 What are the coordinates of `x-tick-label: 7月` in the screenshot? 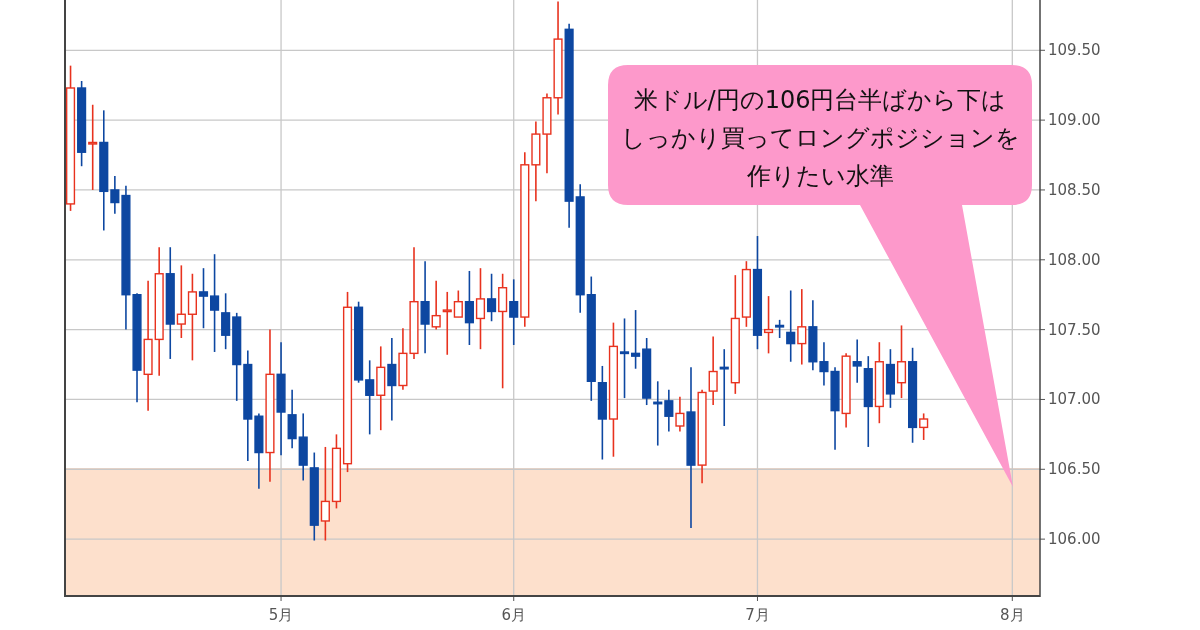 It's located at (757, 615).